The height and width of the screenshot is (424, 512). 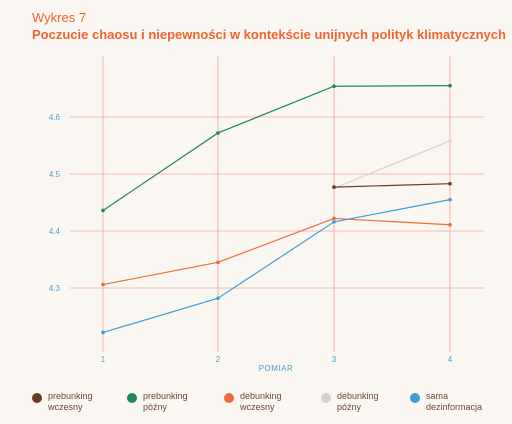 I want to click on legend-label: debunking późny, so click(x=358, y=401).